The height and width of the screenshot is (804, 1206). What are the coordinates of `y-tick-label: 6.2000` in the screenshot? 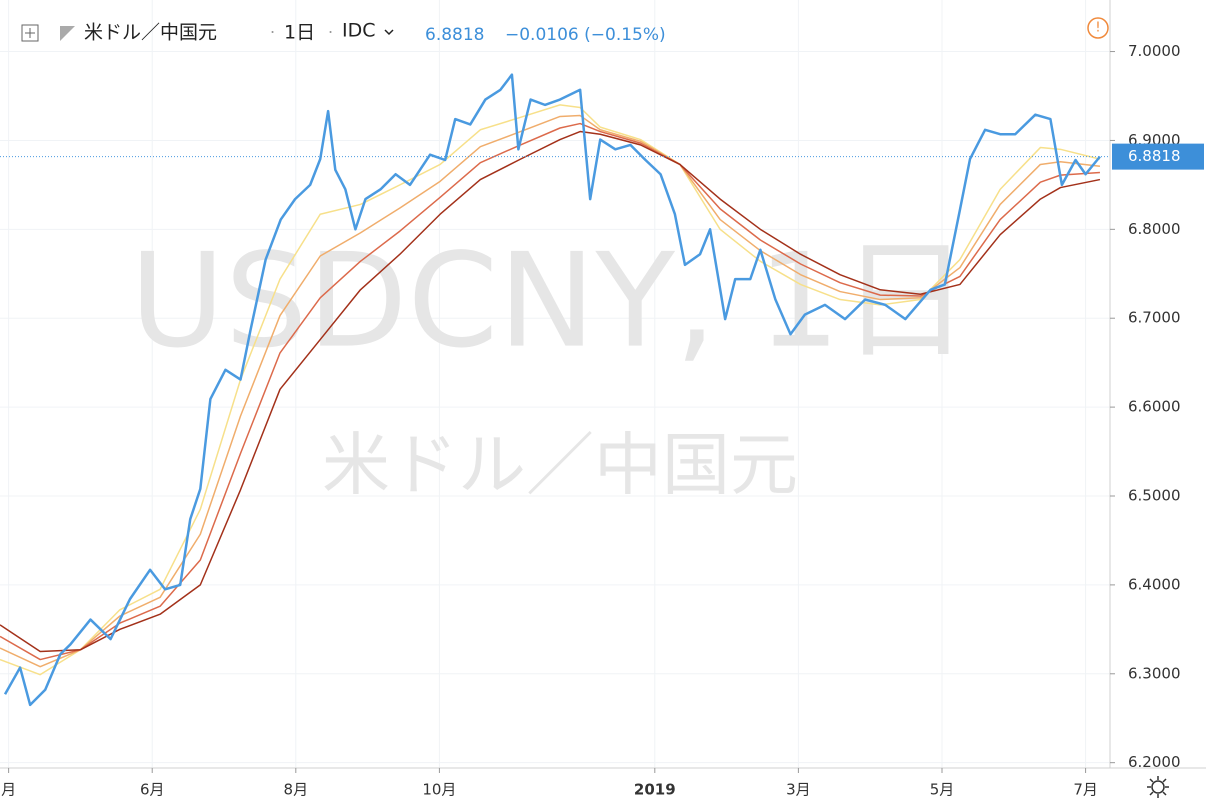 It's located at (1154, 762).